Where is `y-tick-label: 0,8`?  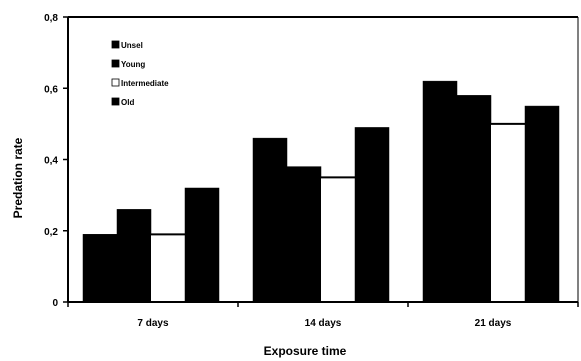 y-tick-label: 0,8 is located at coordinates (51, 18).